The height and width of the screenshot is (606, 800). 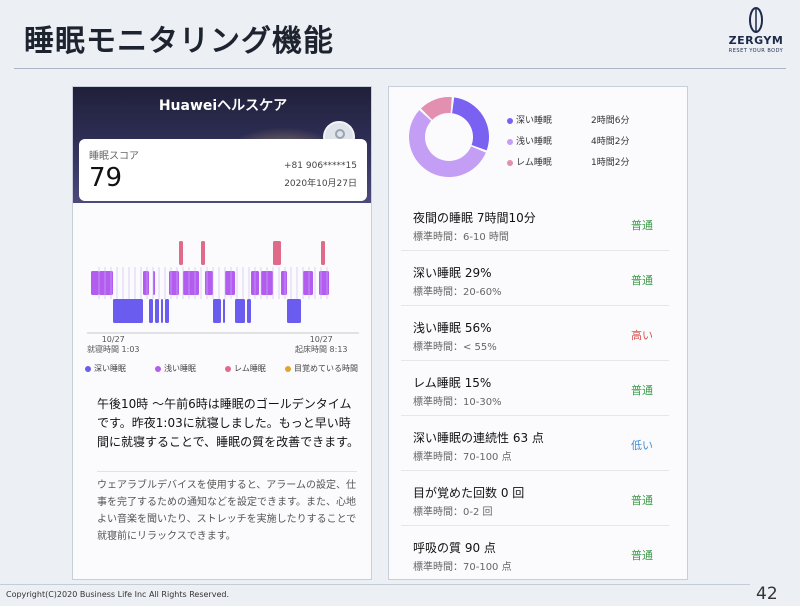 I want to click on stat-standard: 標準時間：< 55%, so click(x=455, y=347).